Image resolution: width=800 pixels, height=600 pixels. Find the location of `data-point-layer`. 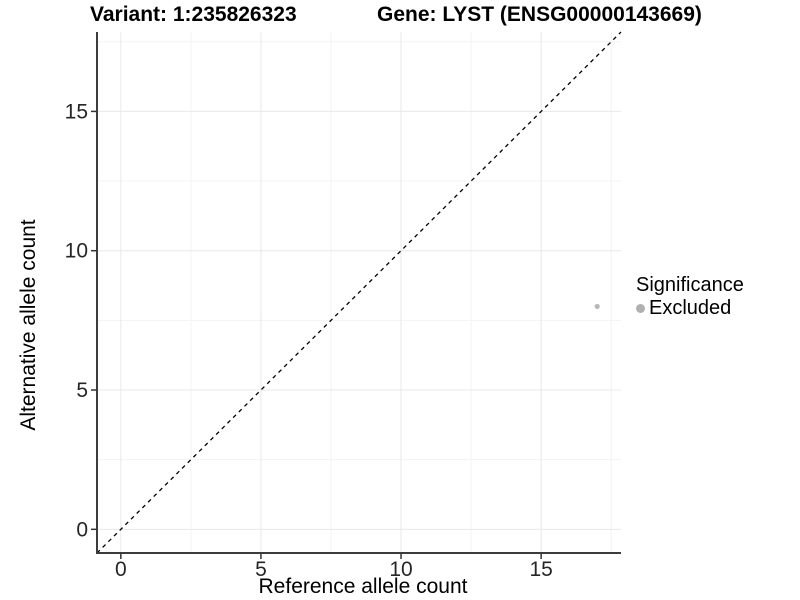

data-point-layer is located at coordinates (597, 306).